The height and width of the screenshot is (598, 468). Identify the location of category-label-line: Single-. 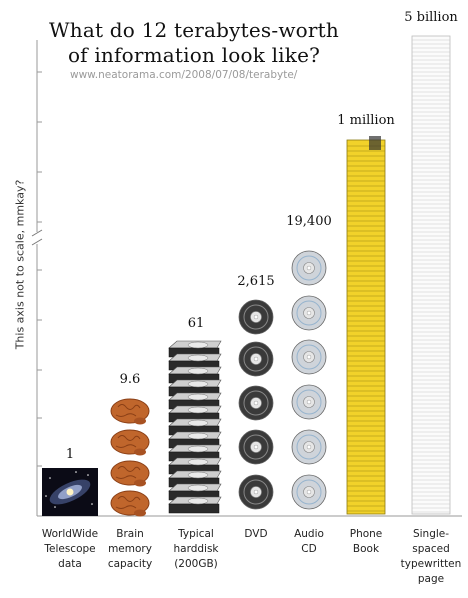
(431, 534).